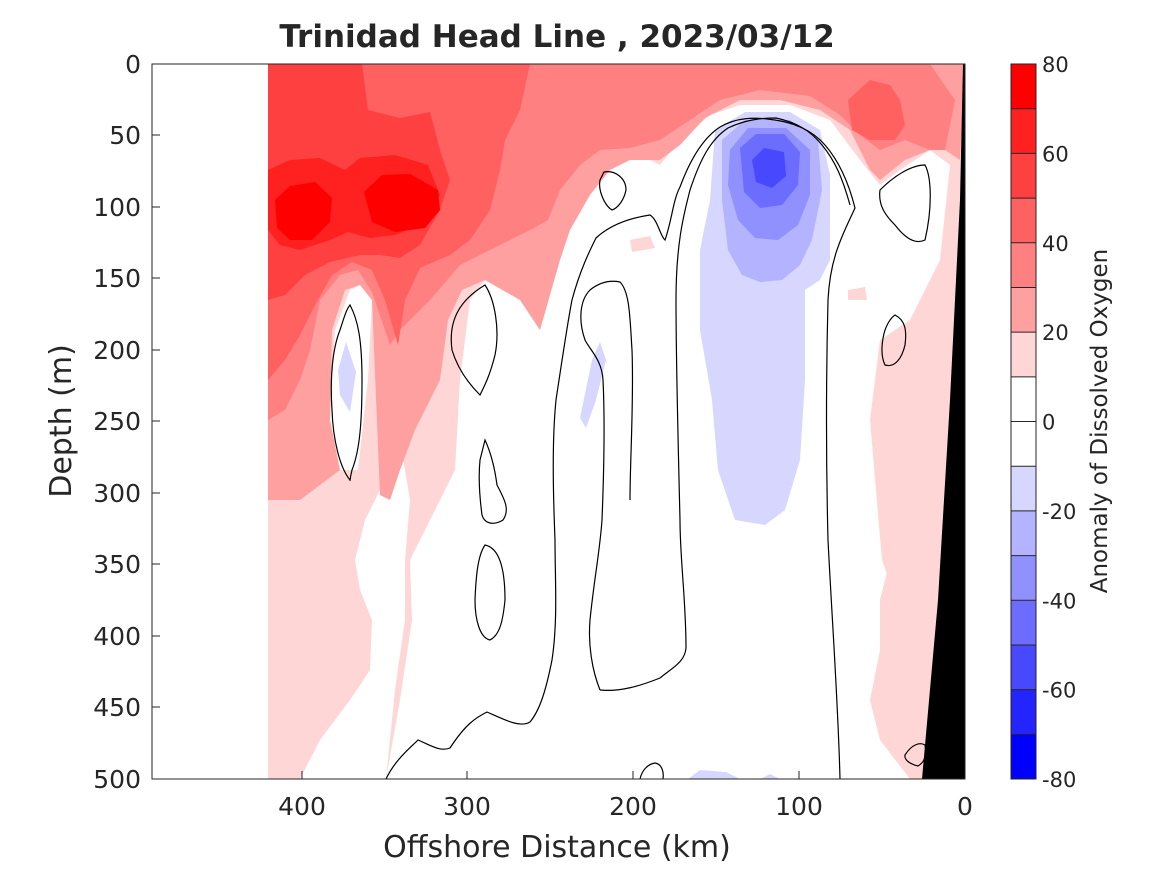 Image resolution: width=1167 pixels, height=875 pixels. I want to click on x-tick-label: 100, so click(799, 806).